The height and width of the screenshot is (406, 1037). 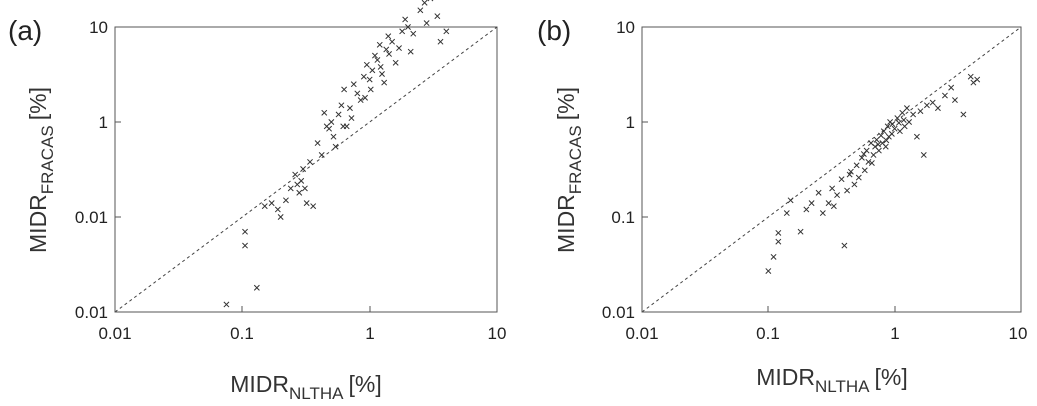 I want to click on panel-a-ytick-label: 0.01, so click(x=91, y=217).